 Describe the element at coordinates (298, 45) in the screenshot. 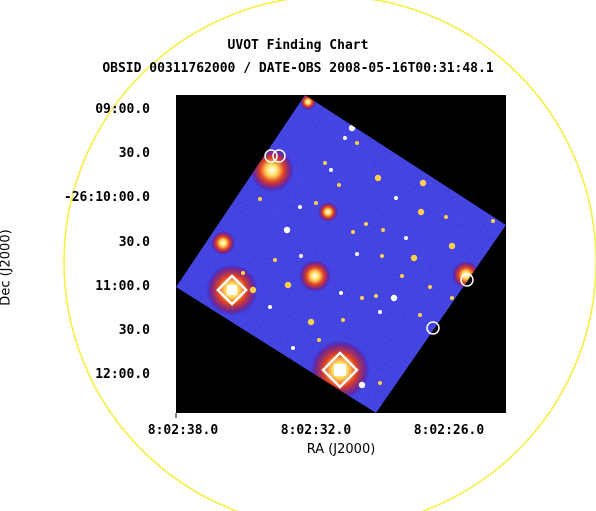

I see `chart-title: UVOT Finding Chart` at that location.